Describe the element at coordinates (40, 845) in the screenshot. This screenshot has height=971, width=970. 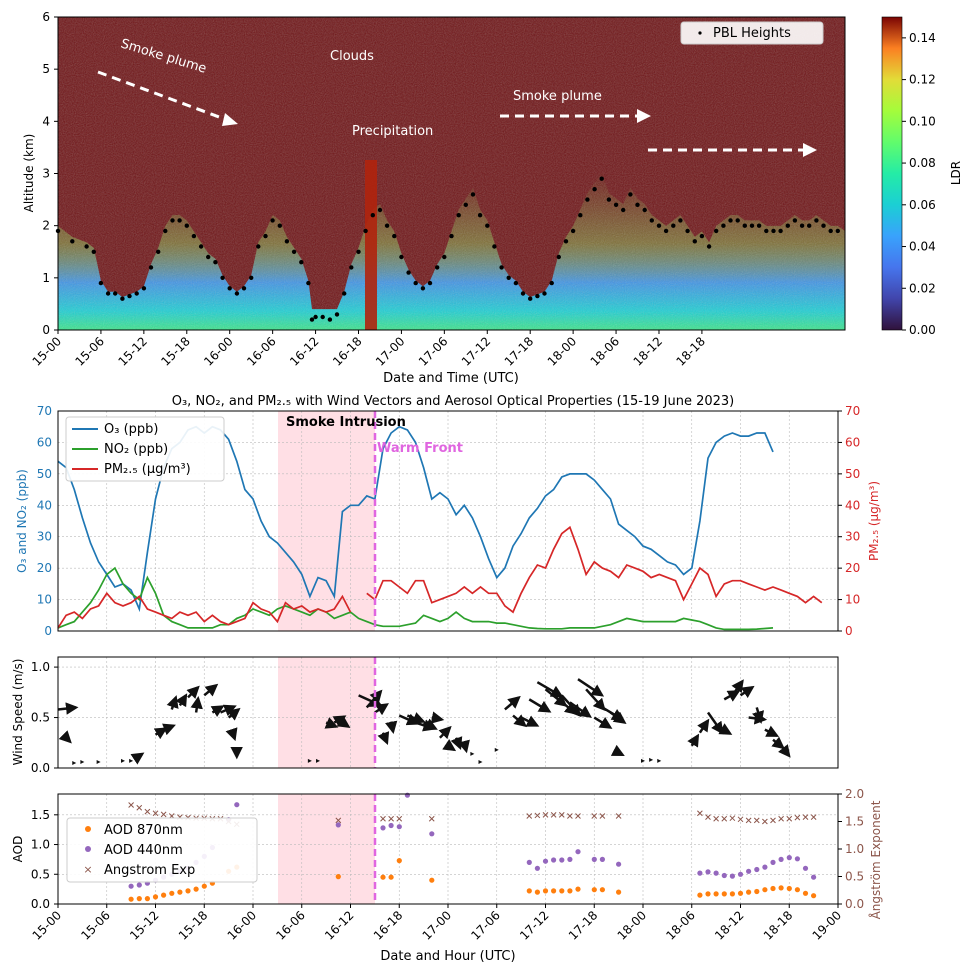
I see `aod-y-tick-label-left: 1.0` at that location.